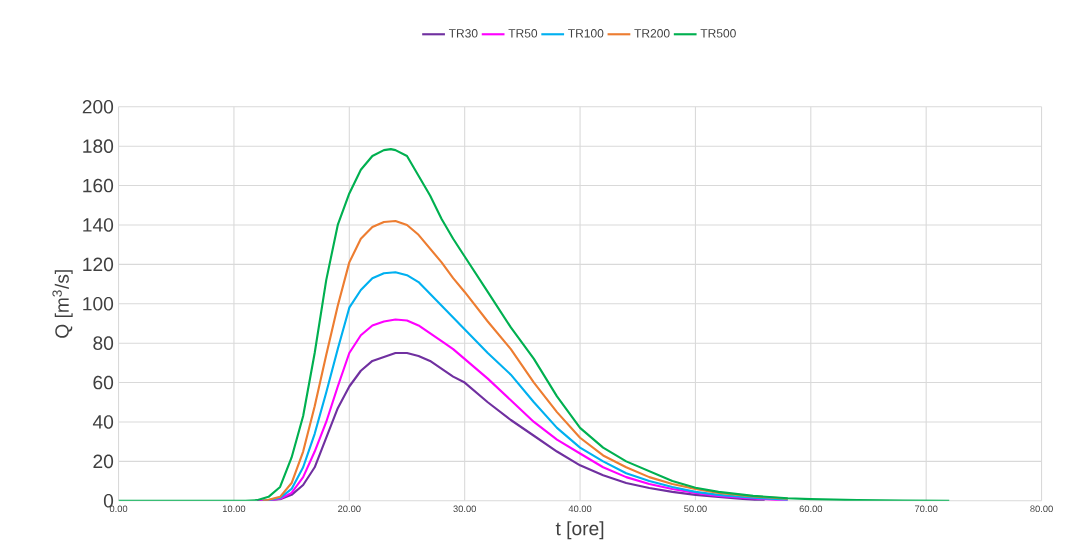  What do you see at coordinates (98, 264) in the screenshot?
I see `y-tick-label: 120` at bounding box center [98, 264].